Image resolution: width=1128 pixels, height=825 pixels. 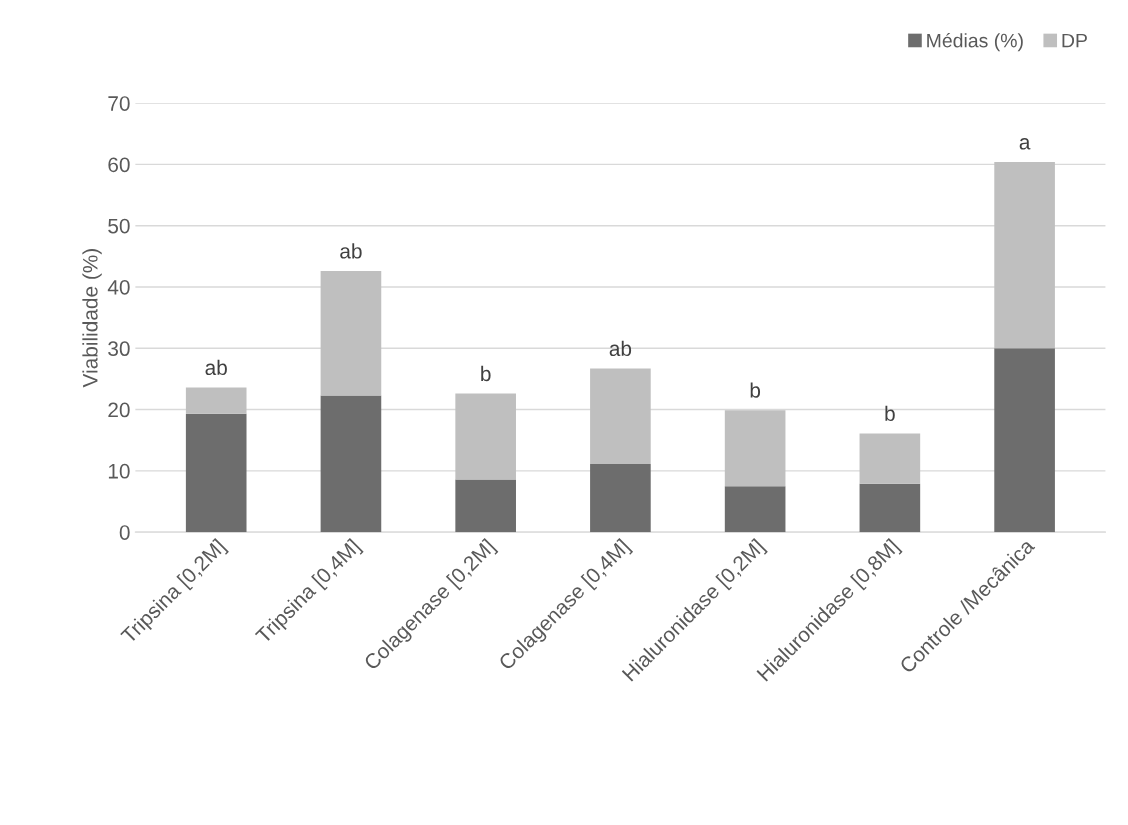 I want to click on y-tick-label: 0, so click(x=124, y=532).